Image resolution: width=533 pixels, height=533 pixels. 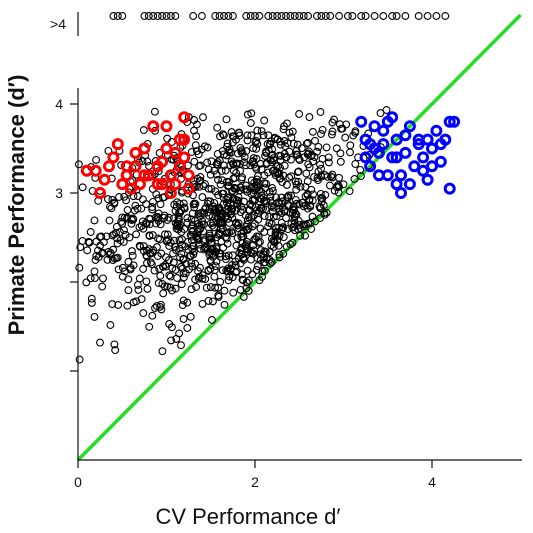 I want to click on blue-points, so click(x=408, y=155).